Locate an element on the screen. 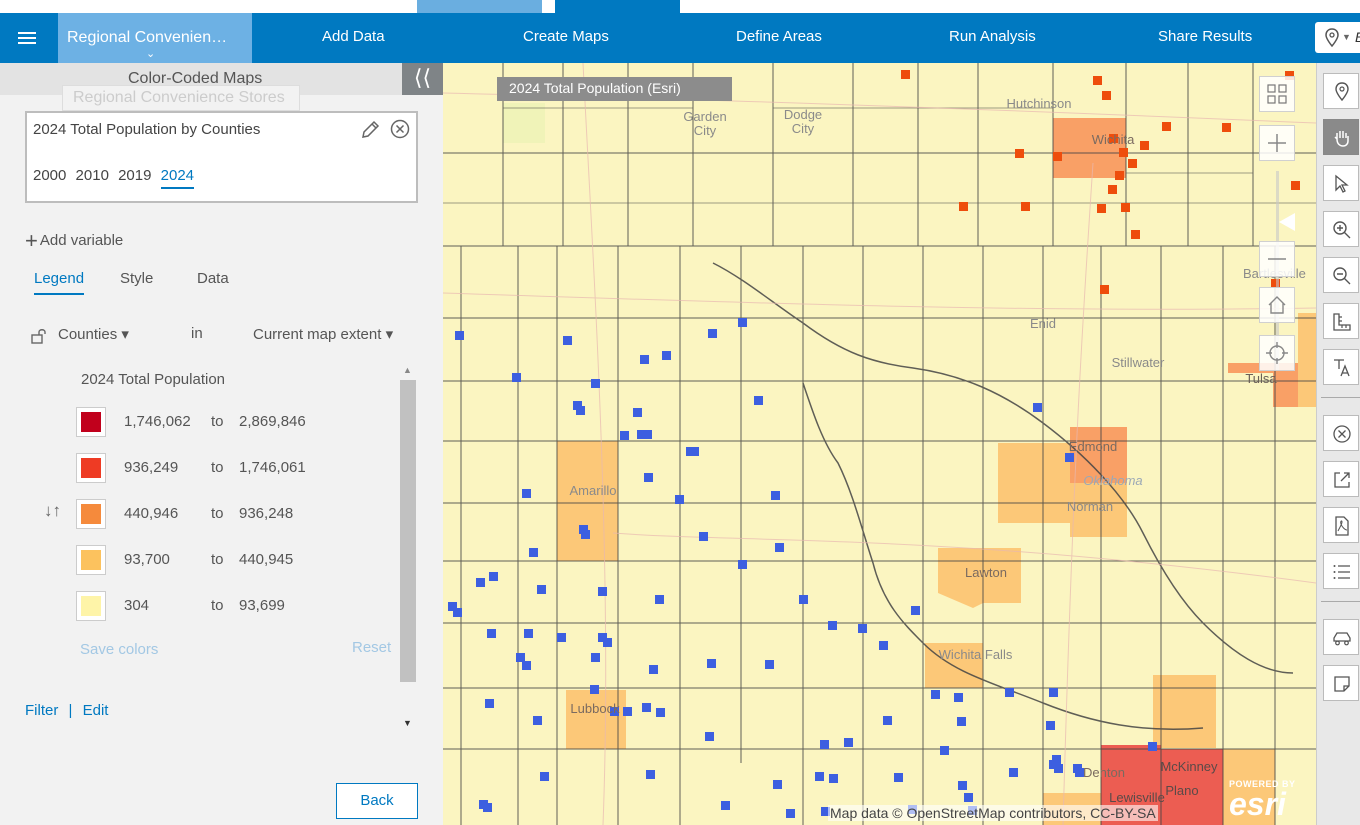 This screenshot has height=825, width=1360. pan-tool is located at coordinates (1341, 137).